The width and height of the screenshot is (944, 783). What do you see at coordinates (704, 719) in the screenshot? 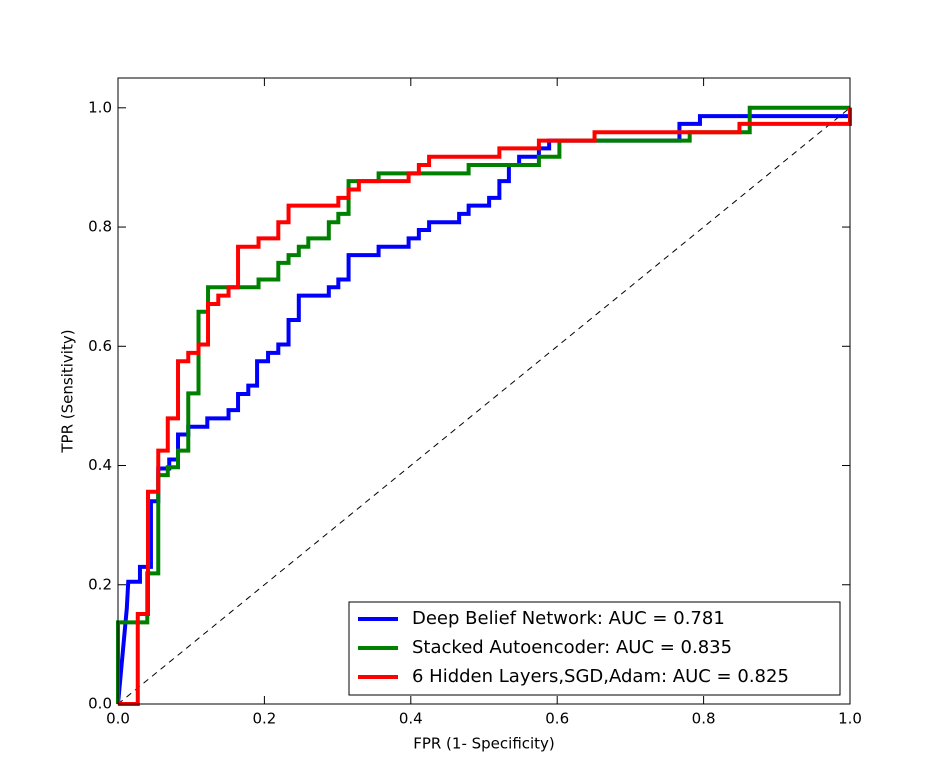
I see `x-tick-label: 0.8` at bounding box center [704, 719].